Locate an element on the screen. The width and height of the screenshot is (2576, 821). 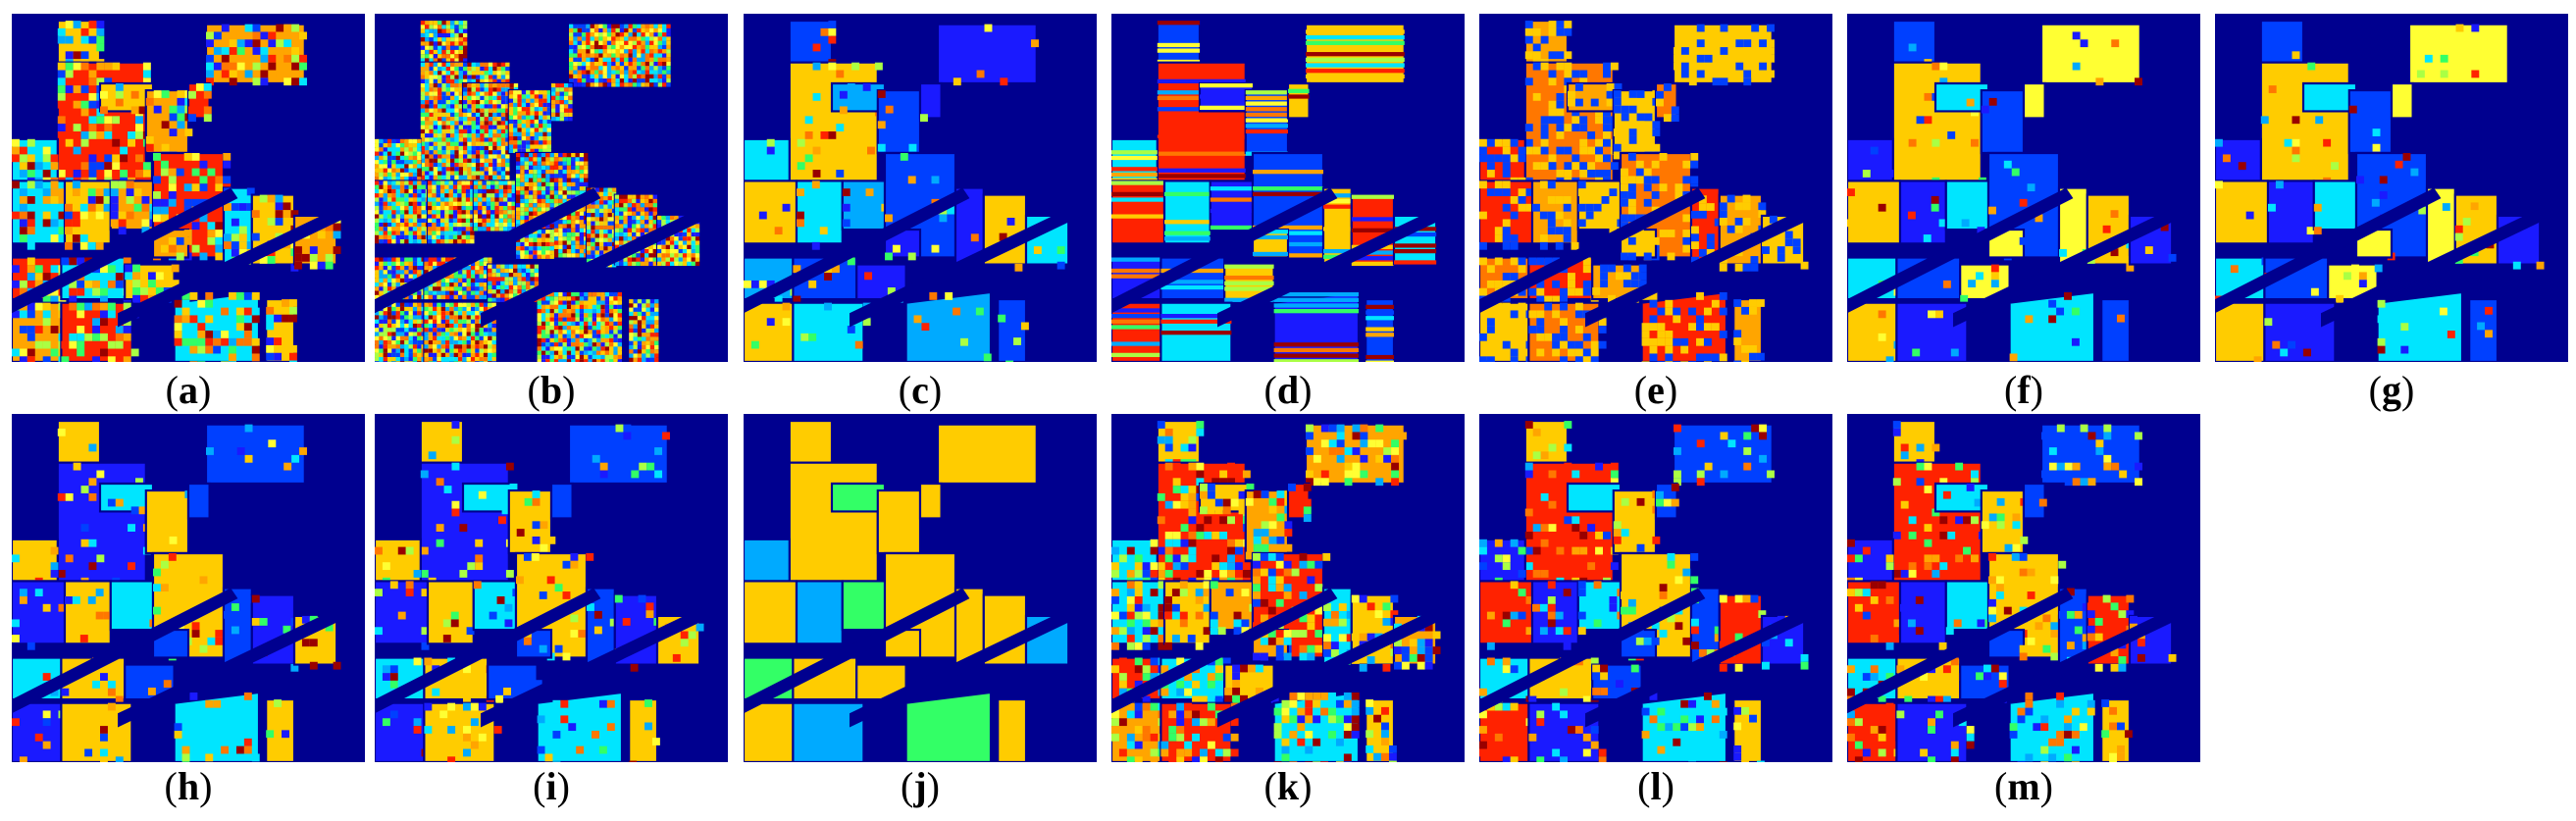
caption-letter: h is located at coordinates (188, 786).